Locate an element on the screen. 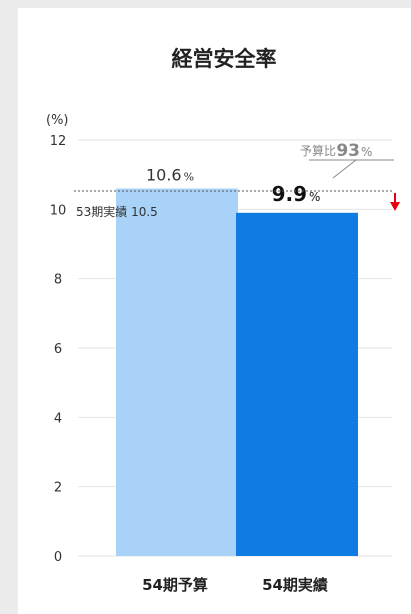 This screenshot has height=614, width=411. y-tick-label: 12 is located at coordinates (58, 141).